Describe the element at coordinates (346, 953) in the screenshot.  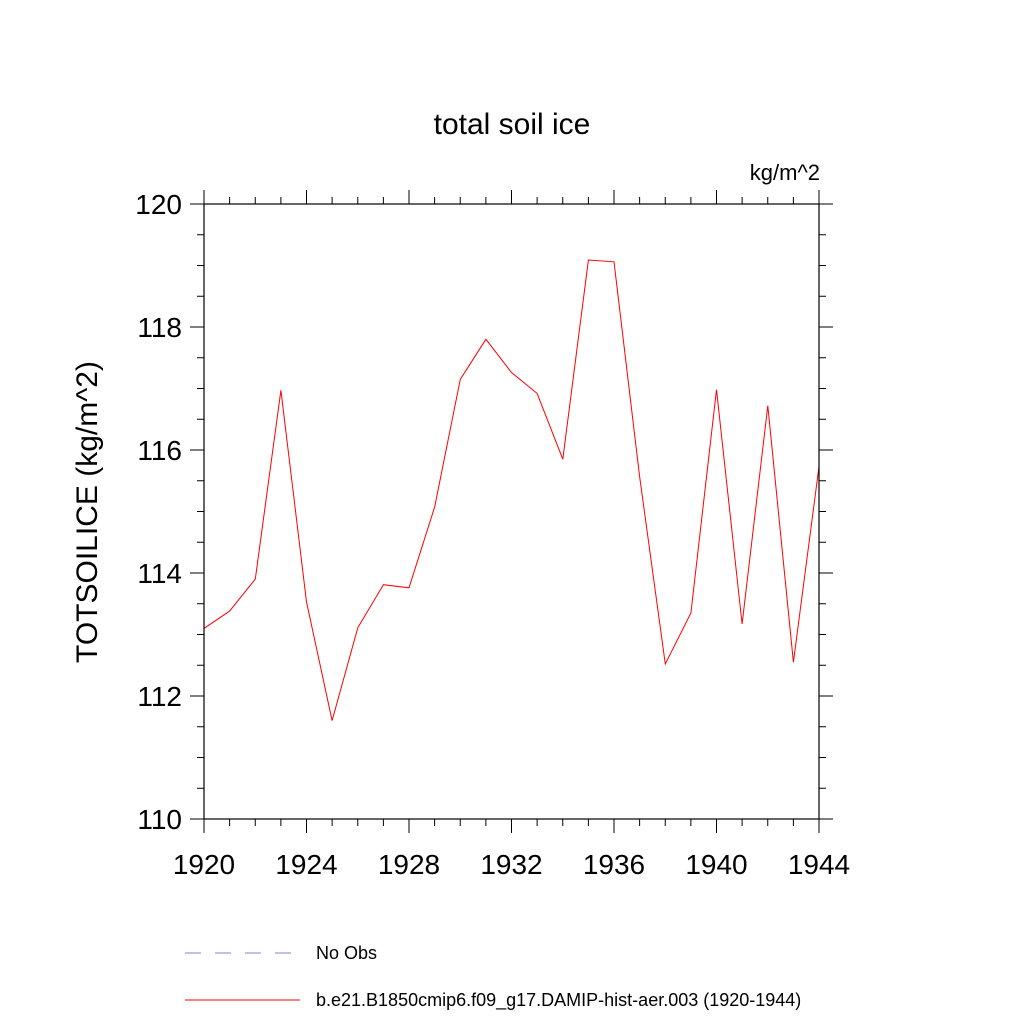
I see `legend-label-no-obs: No Obs` at that location.